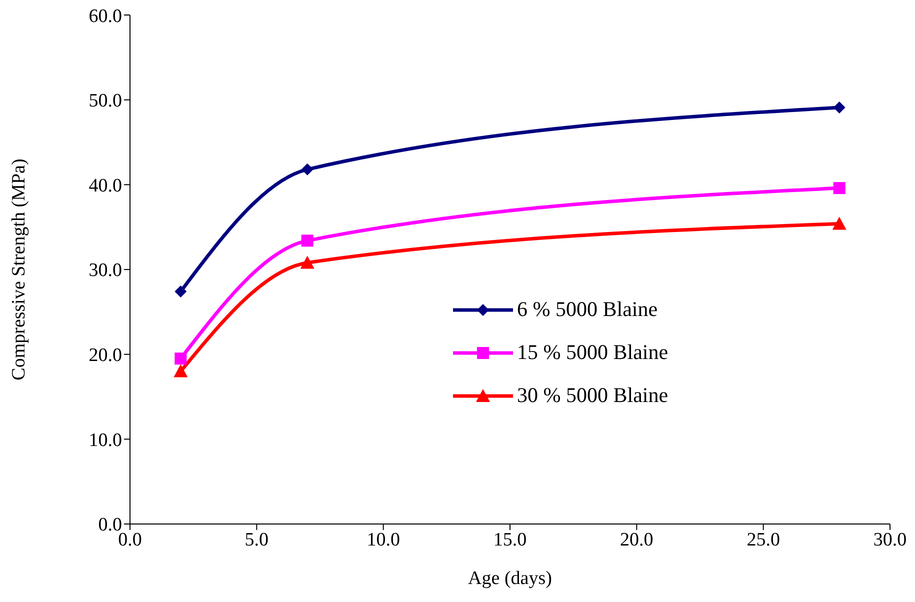  Describe the element at coordinates (105, 185) in the screenshot. I see `y-tick-label: 40.0` at that location.